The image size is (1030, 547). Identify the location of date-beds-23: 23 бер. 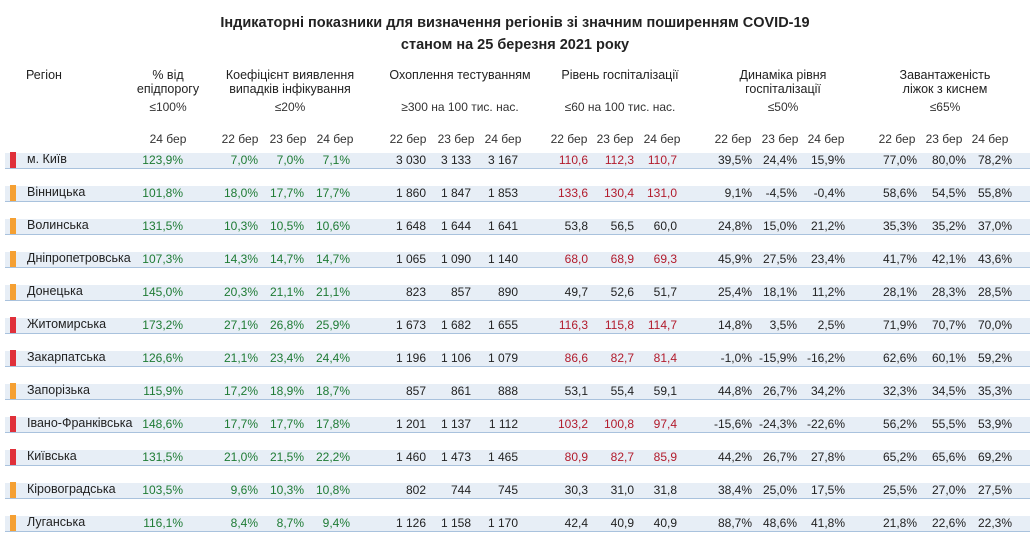
(944, 139).